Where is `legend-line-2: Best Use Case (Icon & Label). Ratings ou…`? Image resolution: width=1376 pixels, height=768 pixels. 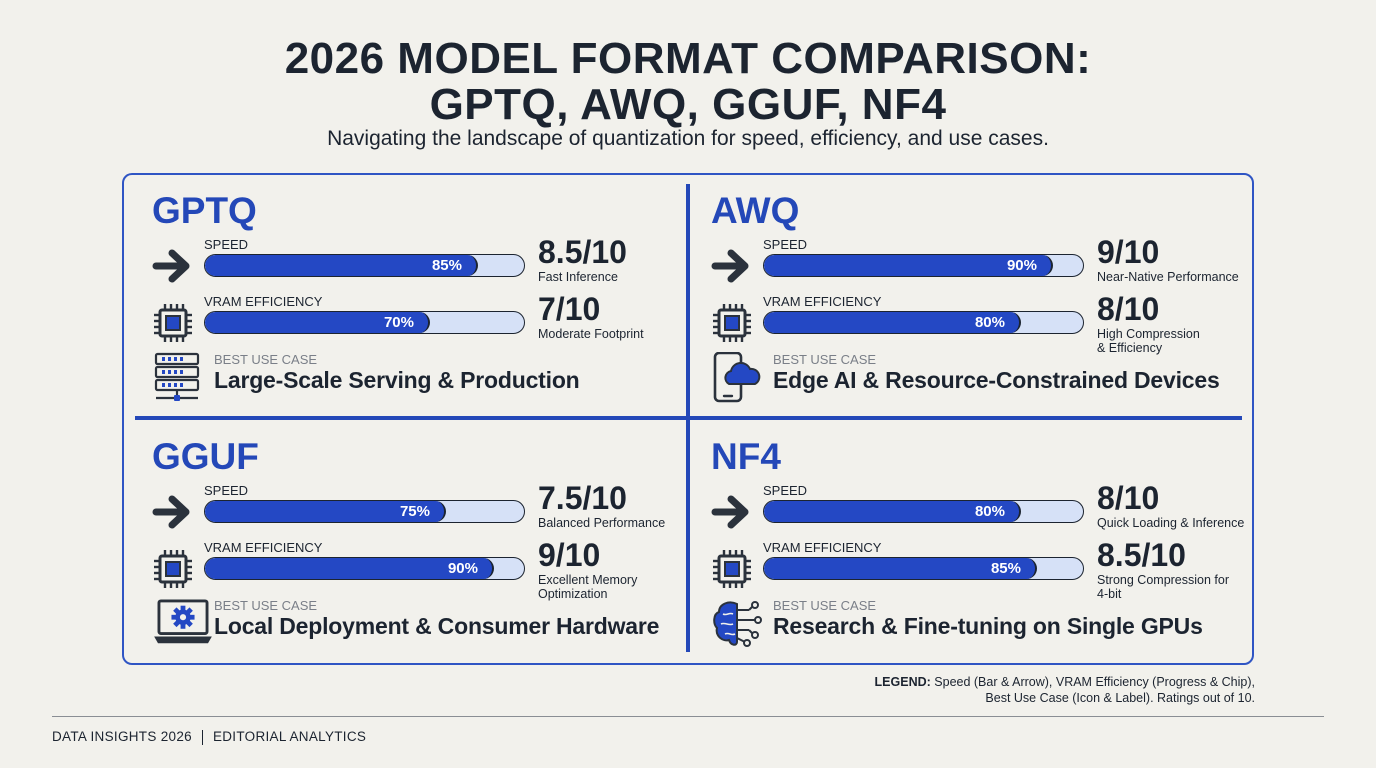
legend-line-2: Best Use Case (Icon & Label). Ratings ou… is located at coordinates (1120, 698).